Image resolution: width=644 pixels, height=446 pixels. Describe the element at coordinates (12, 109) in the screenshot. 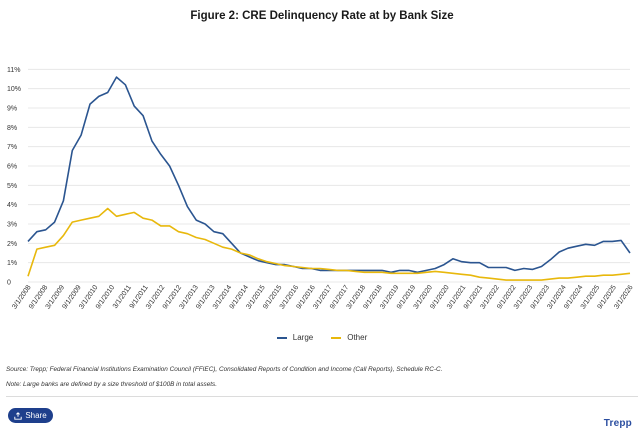

I see `y-tick-label: 9%` at that location.